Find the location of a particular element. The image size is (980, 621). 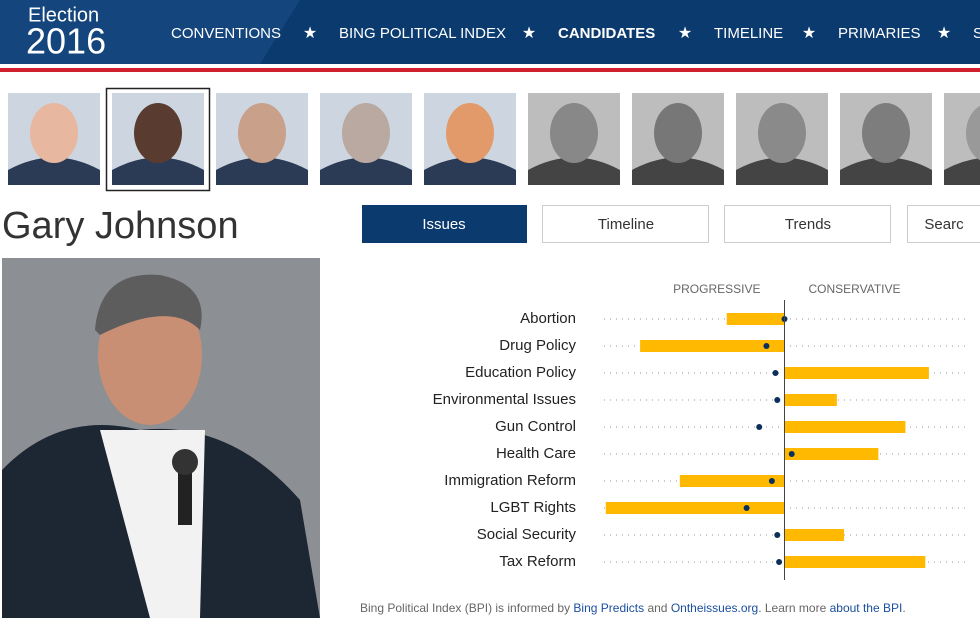

nav-item: CONVENTIONS is located at coordinates (226, 33).